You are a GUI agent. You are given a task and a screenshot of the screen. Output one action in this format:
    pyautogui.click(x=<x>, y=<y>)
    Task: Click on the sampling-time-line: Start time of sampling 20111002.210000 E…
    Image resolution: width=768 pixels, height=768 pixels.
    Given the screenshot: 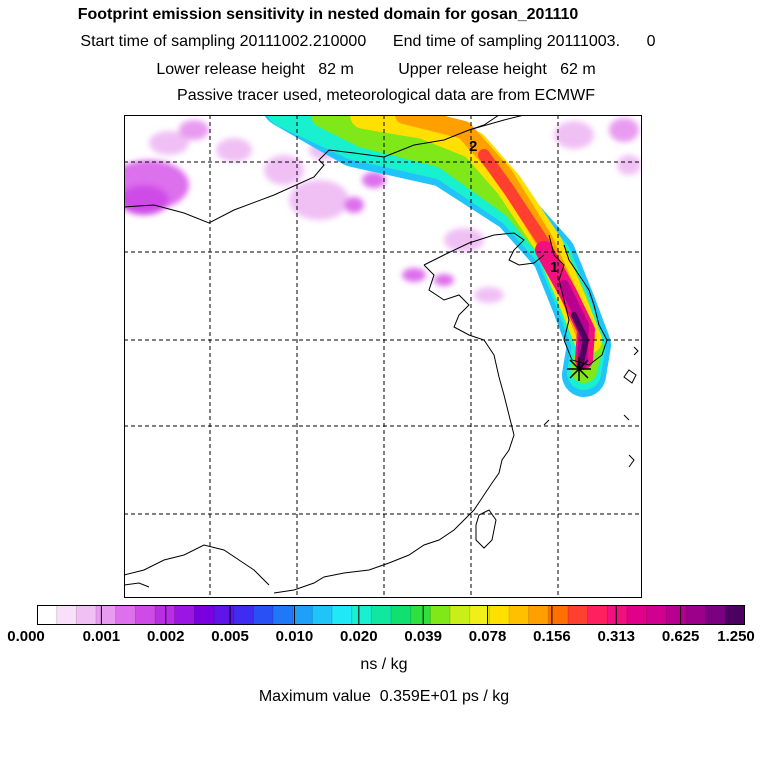 What is the action you would take?
    pyautogui.click(x=368, y=41)
    